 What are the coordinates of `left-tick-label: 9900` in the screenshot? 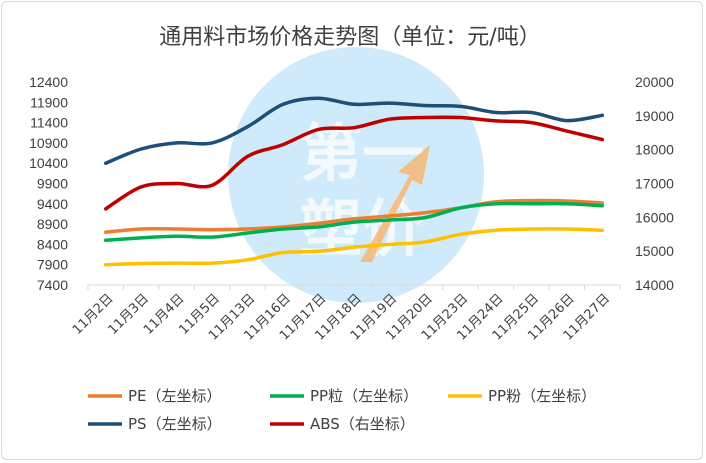 It's located at (52, 184).